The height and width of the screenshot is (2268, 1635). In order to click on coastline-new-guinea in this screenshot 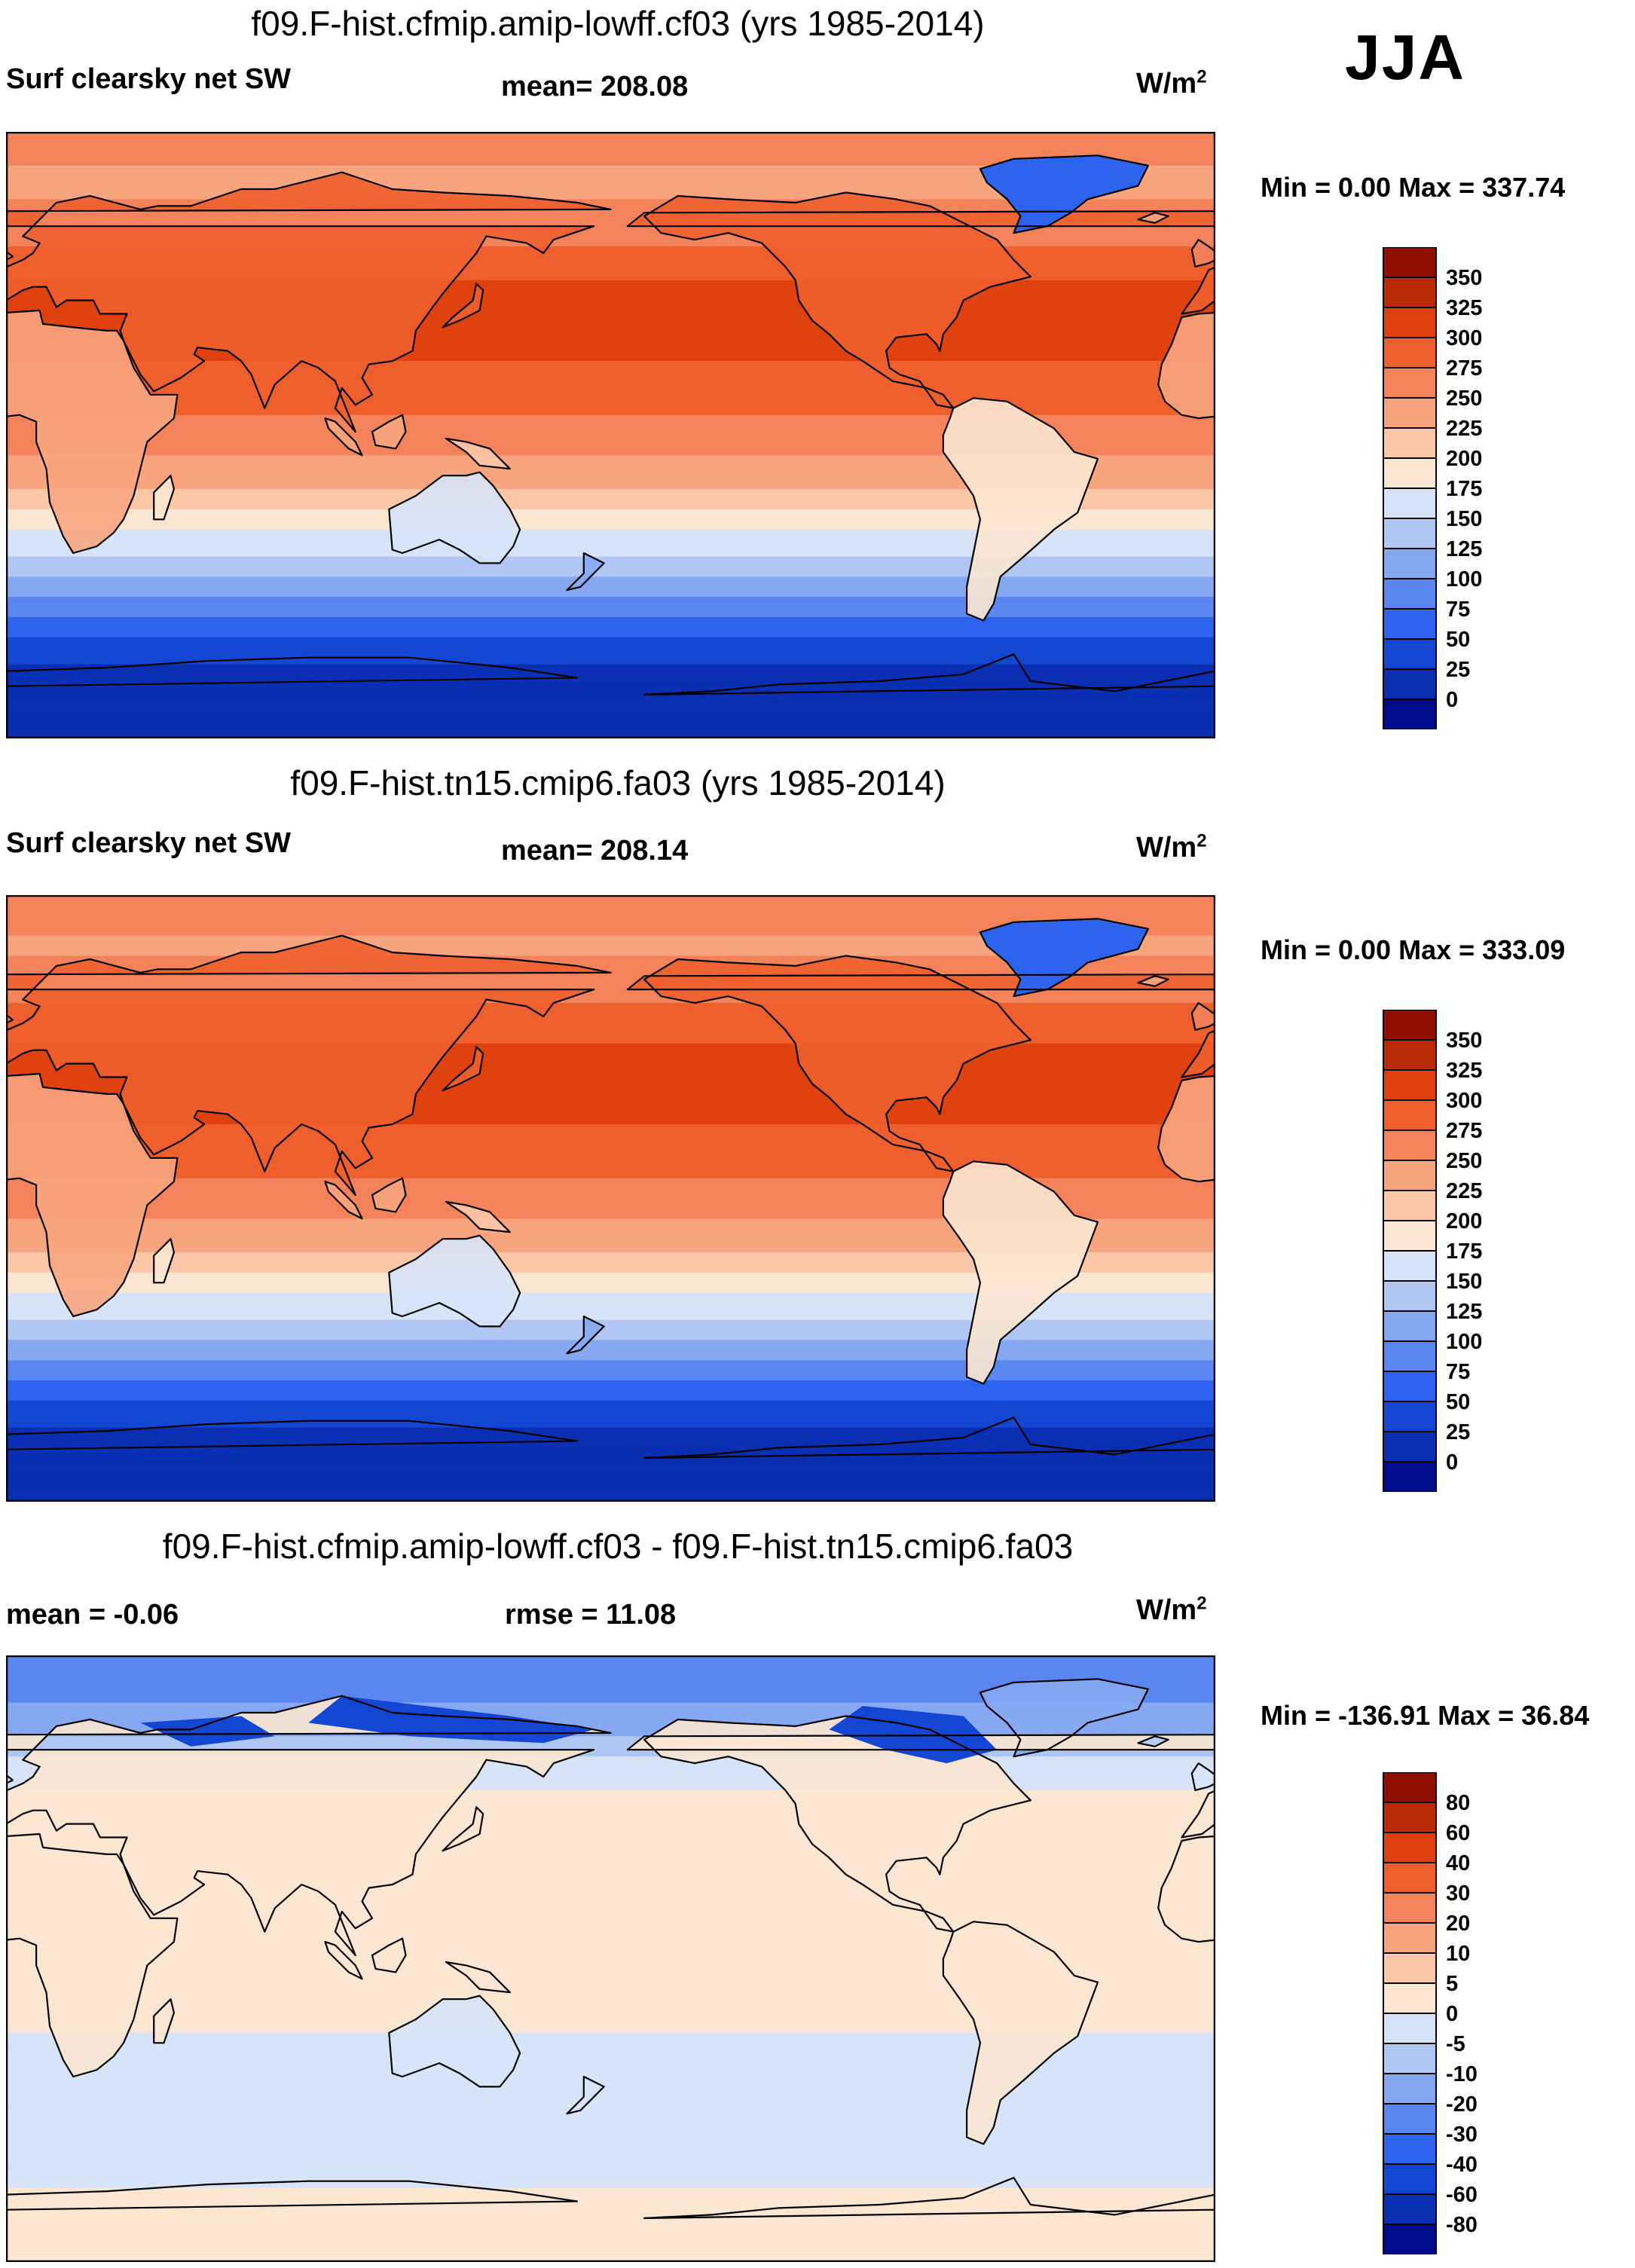, I will do `click(478, 1216)`.